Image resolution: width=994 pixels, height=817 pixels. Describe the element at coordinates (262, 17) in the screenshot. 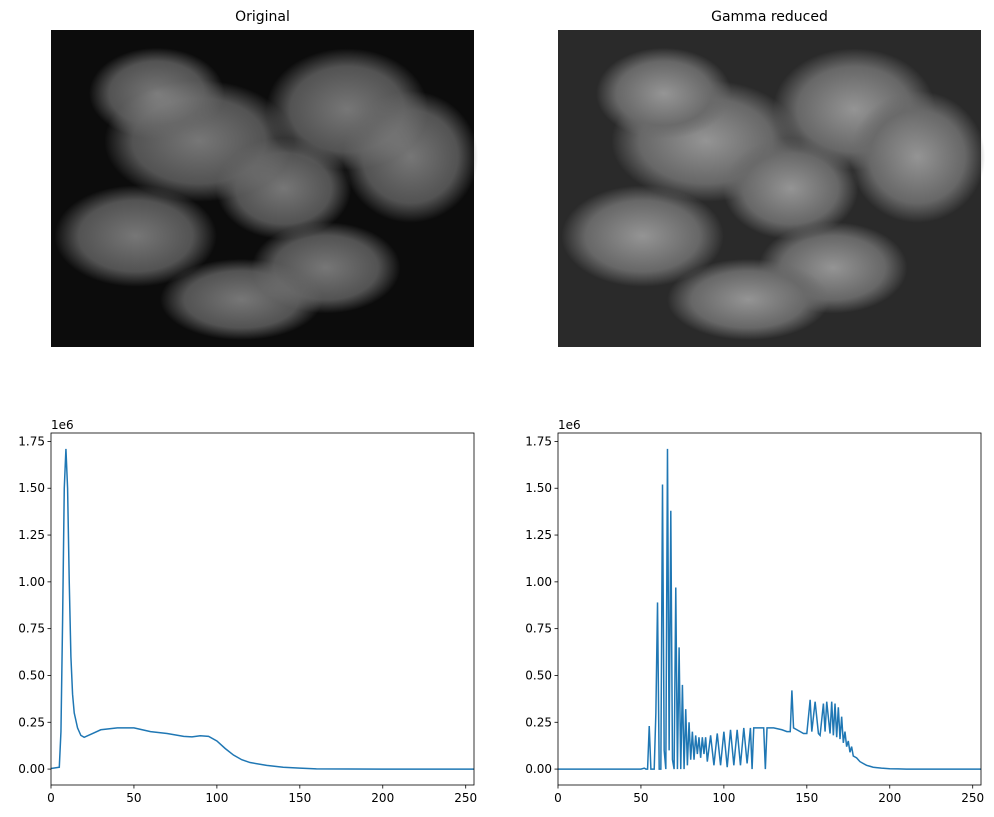

I see `image-title: Original` at that location.